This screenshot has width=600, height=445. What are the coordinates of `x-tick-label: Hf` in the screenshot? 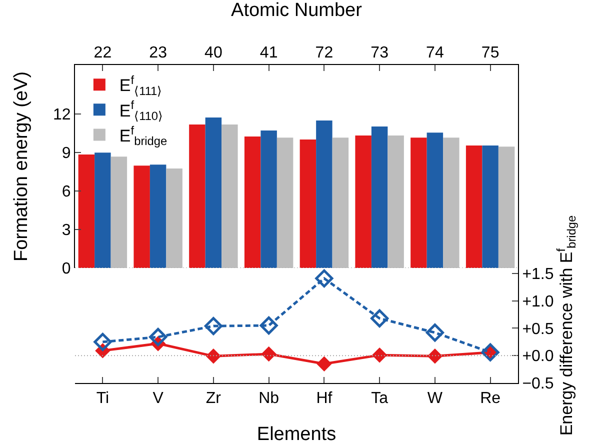 It's located at (324, 399).